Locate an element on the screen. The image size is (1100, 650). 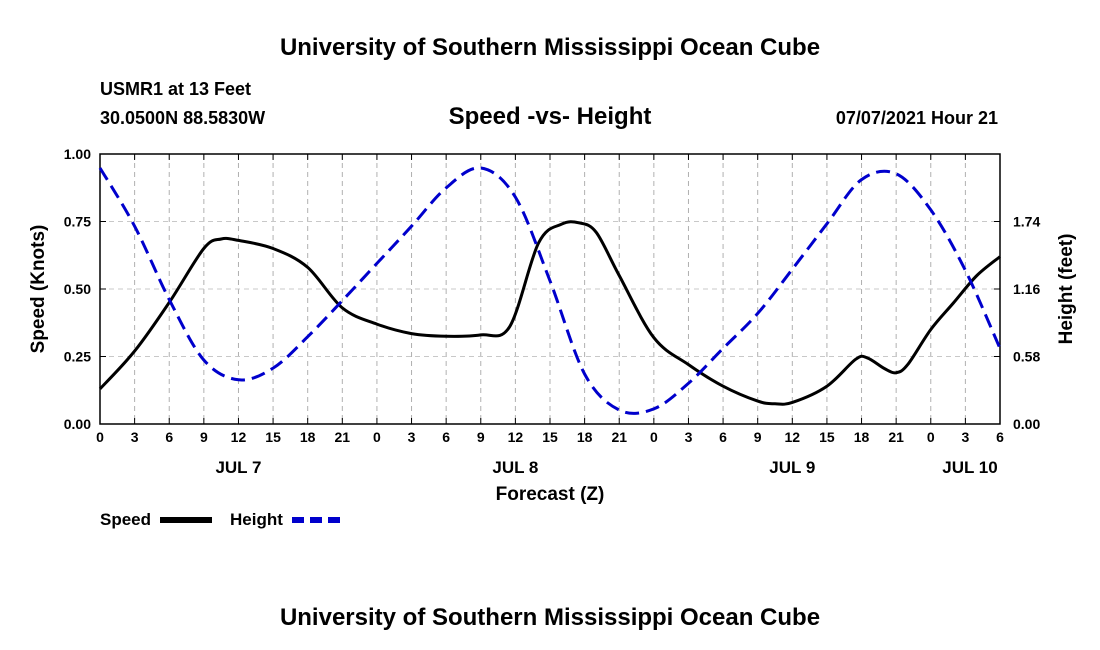
x-axis-label: Forecast (Z) is located at coordinates (550, 494).